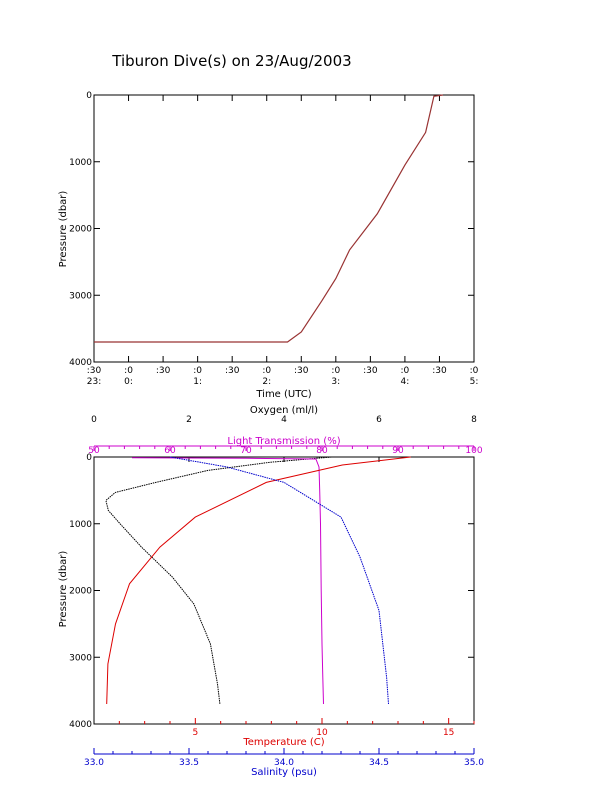 The height and width of the screenshot is (785, 612). What do you see at coordinates (335, 382) in the screenshot?
I see `plot1-x-tick-label-hour: 3:` at bounding box center [335, 382].